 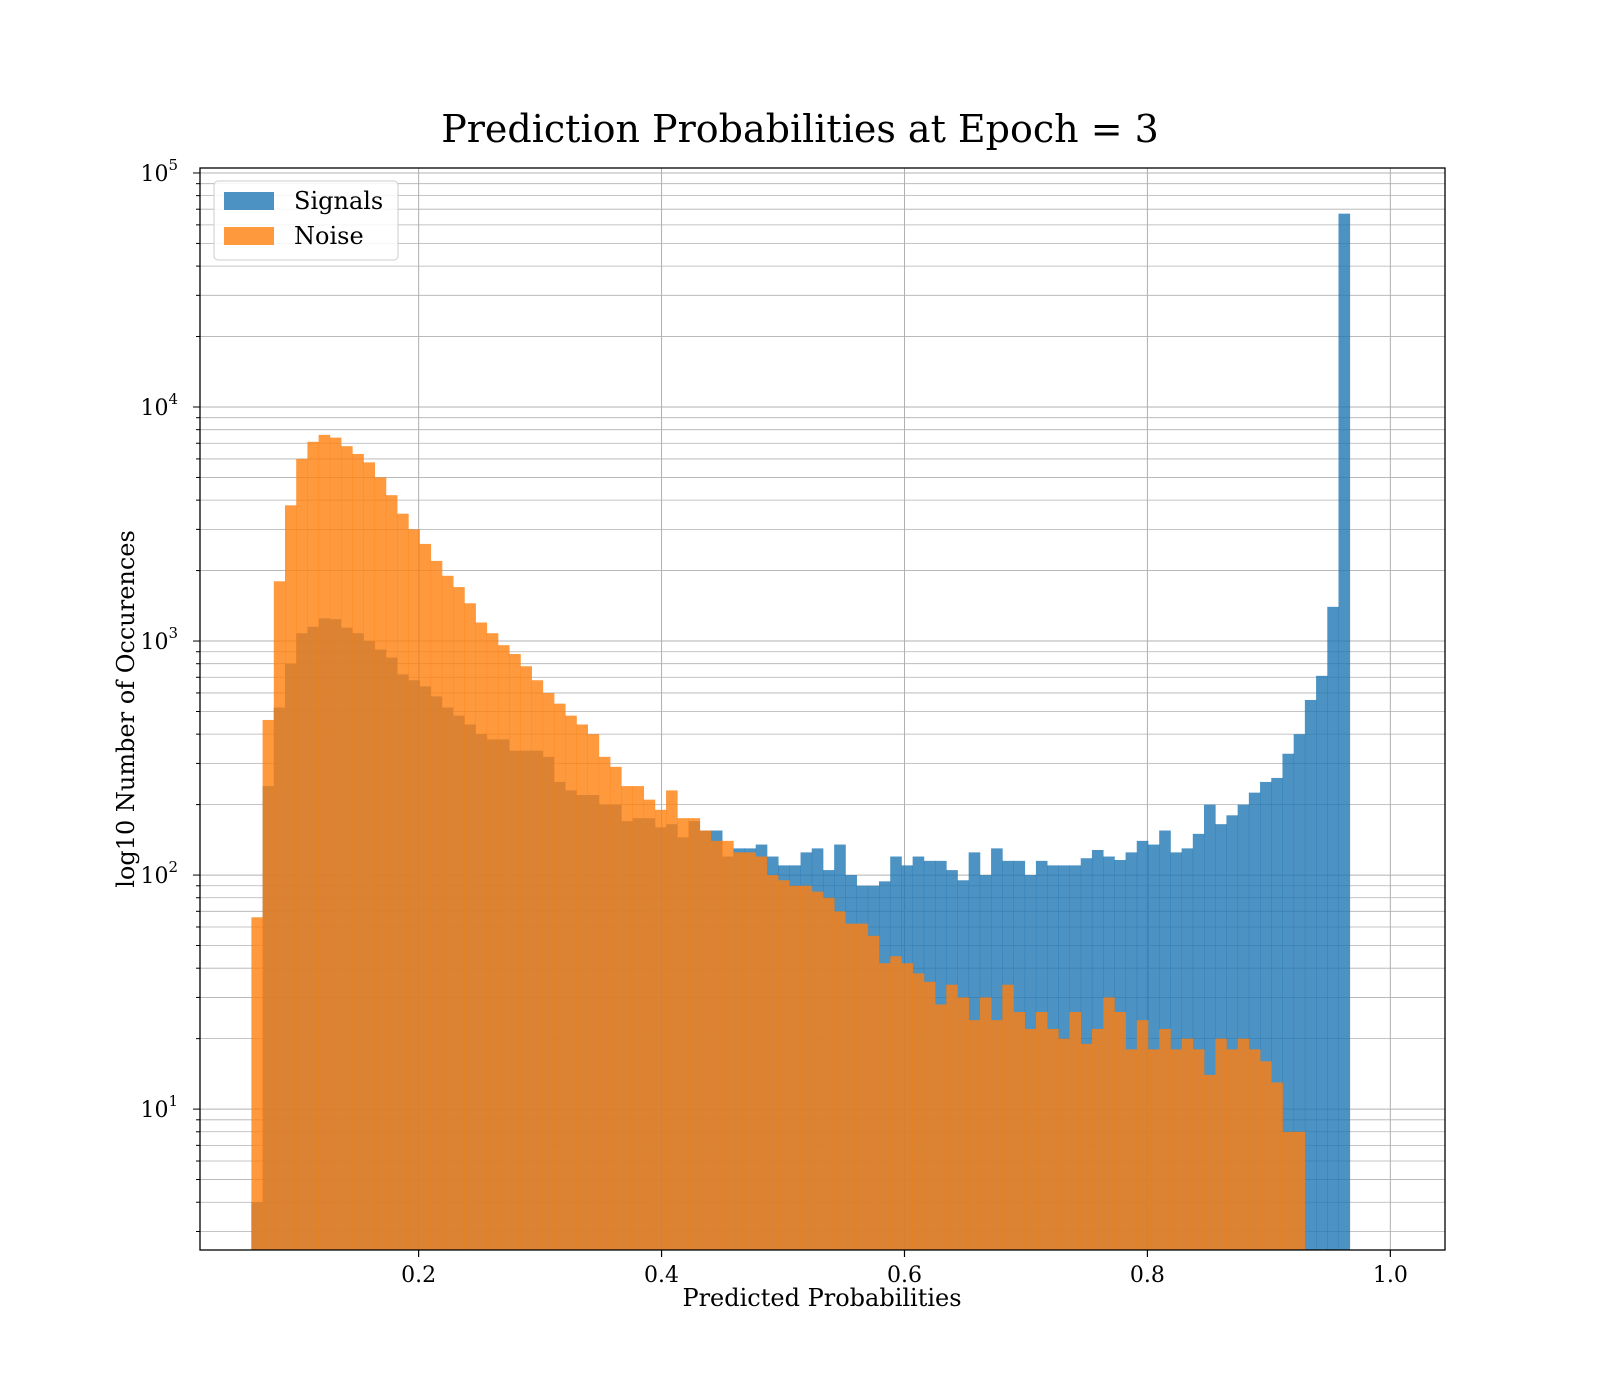 I want to click on x-axis-label: Predicted Probabilities, so click(x=821, y=1298).